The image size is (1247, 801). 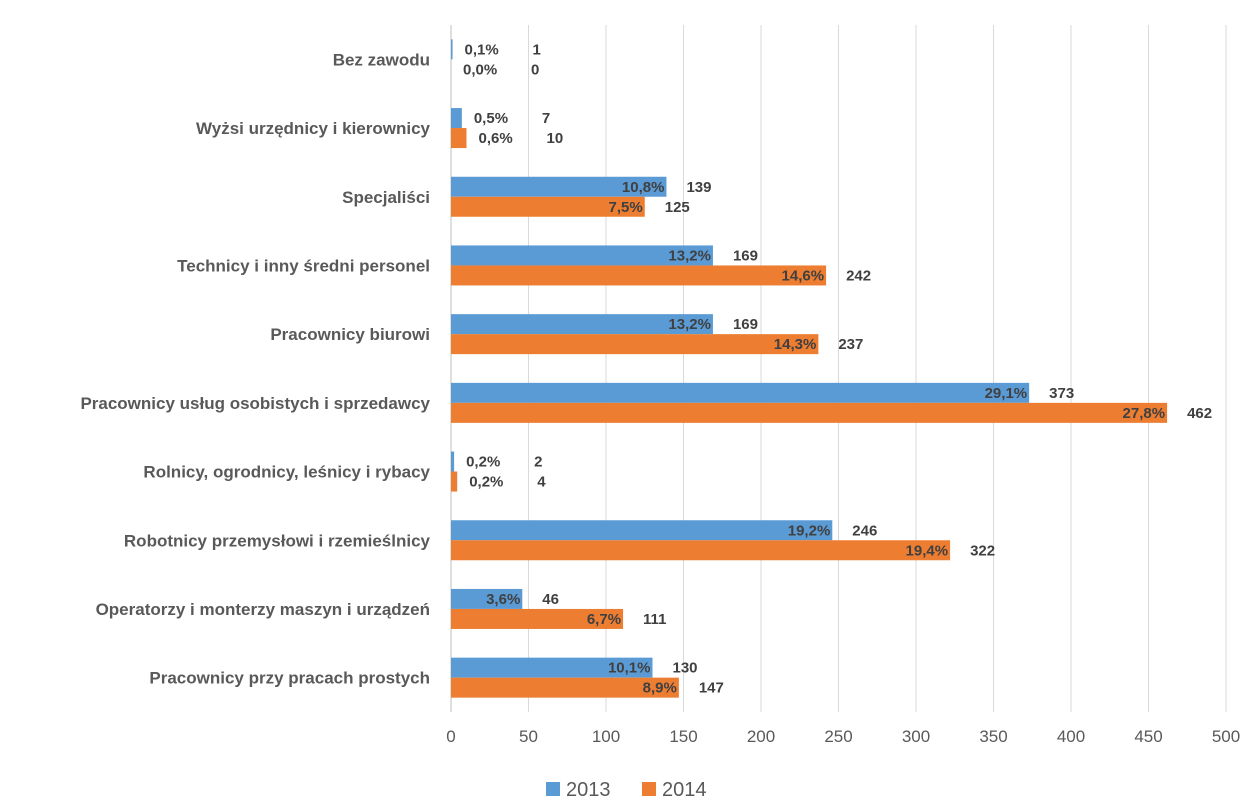 What do you see at coordinates (303, 265) in the screenshot?
I see `category-label: Technicy i inny średni personel` at bounding box center [303, 265].